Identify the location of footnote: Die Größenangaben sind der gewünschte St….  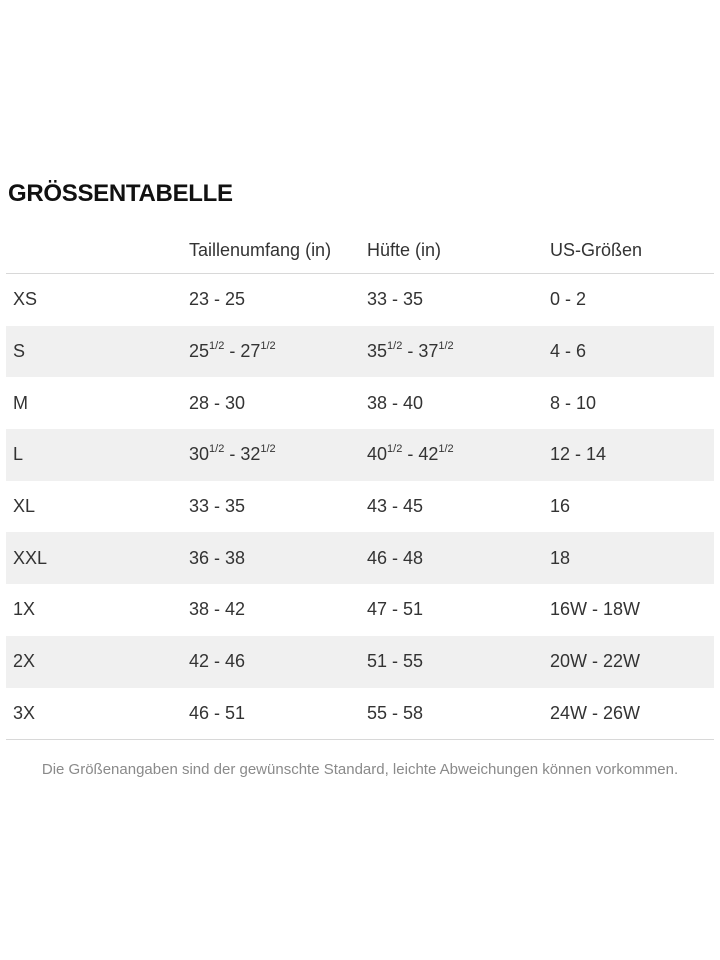
(360, 769).